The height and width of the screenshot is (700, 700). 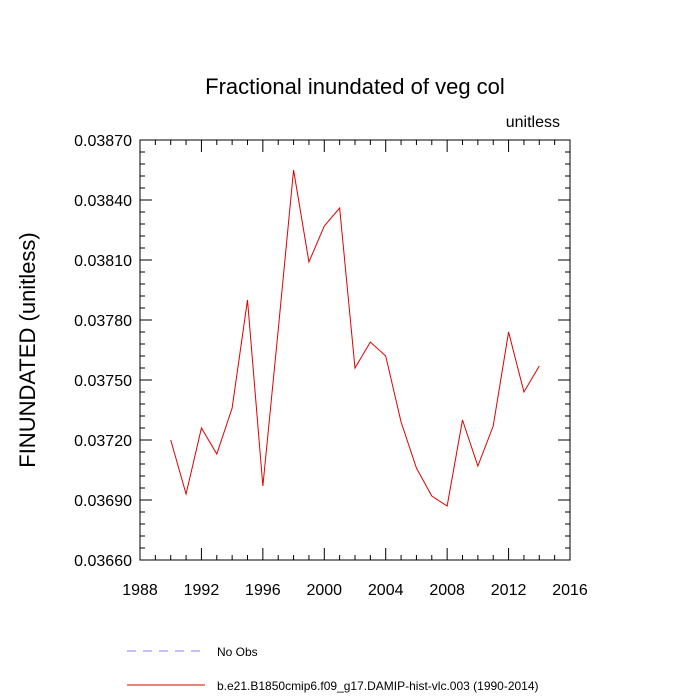 I want to click on x-tick-label: 2008, so click(x=447, y=590).